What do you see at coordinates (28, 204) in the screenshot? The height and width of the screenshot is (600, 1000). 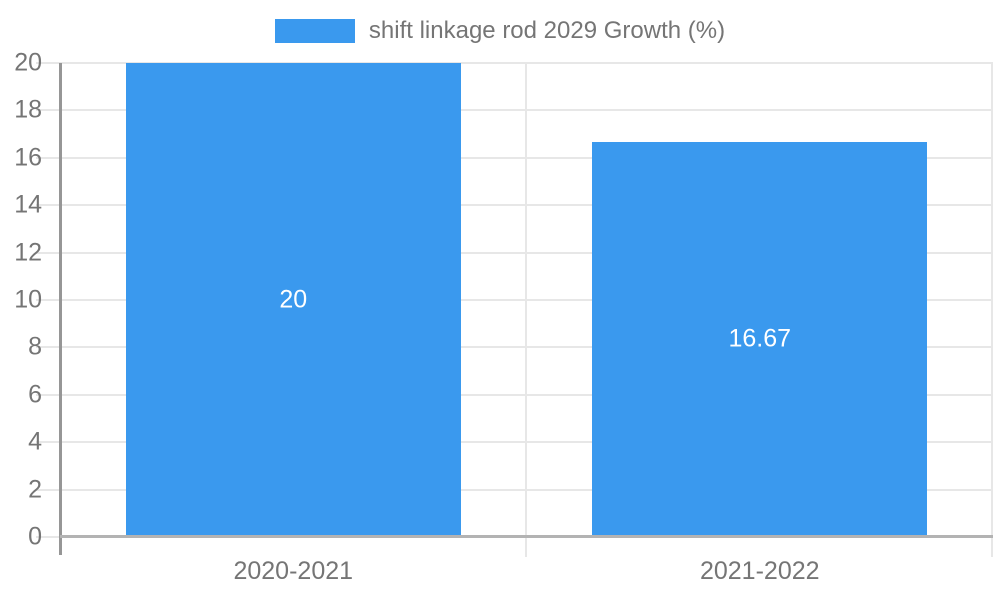 I see `y-axis-tick-label-14: 14` at bounding box center [28, 204].